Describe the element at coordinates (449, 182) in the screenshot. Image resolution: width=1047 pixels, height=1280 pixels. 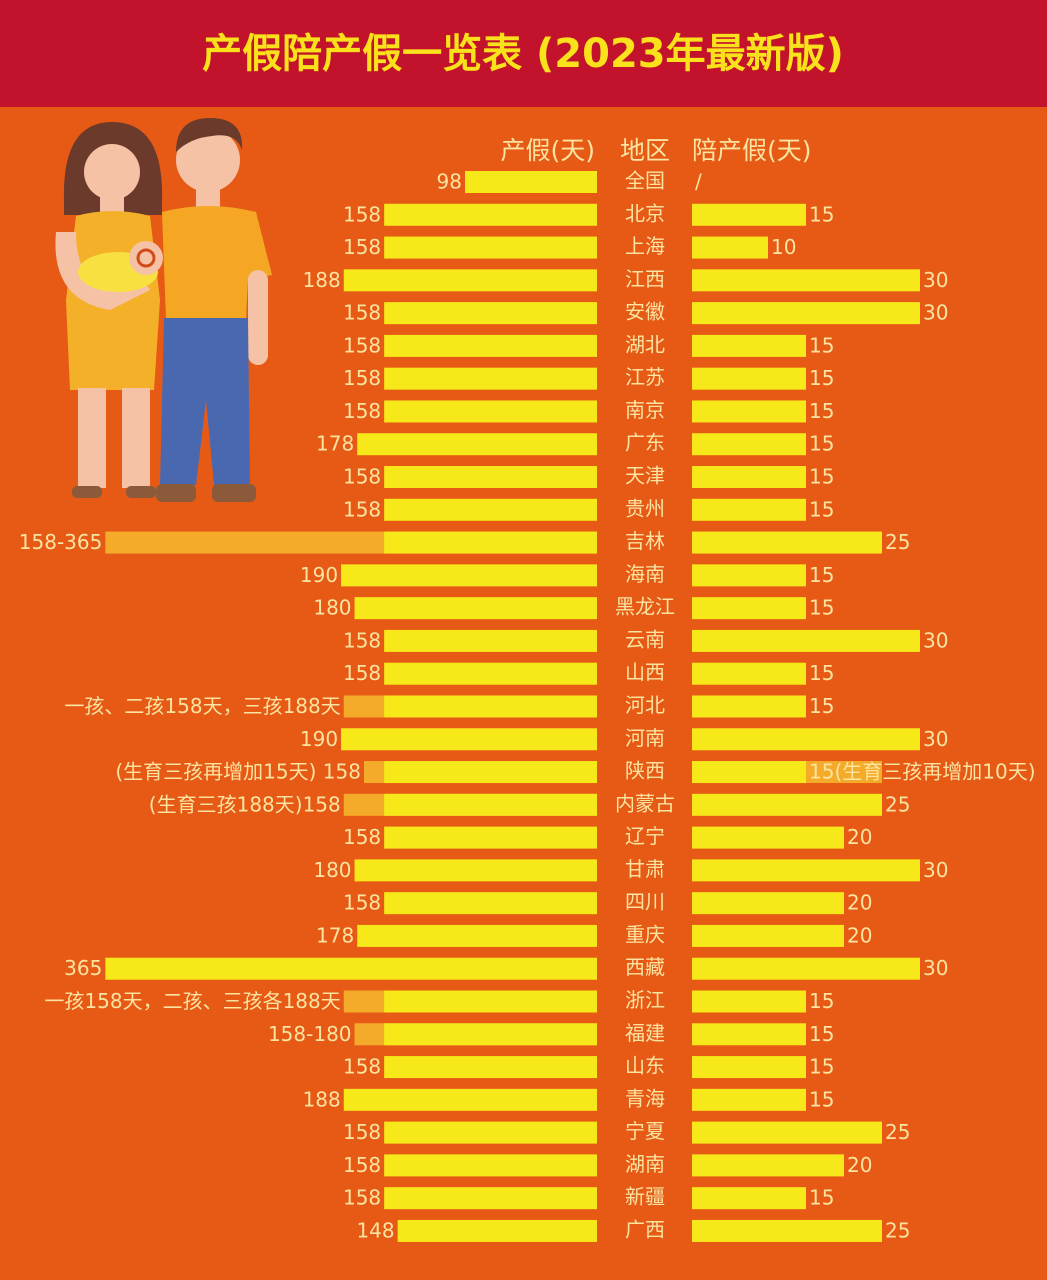
I see `maternity-label: 98` at that location.